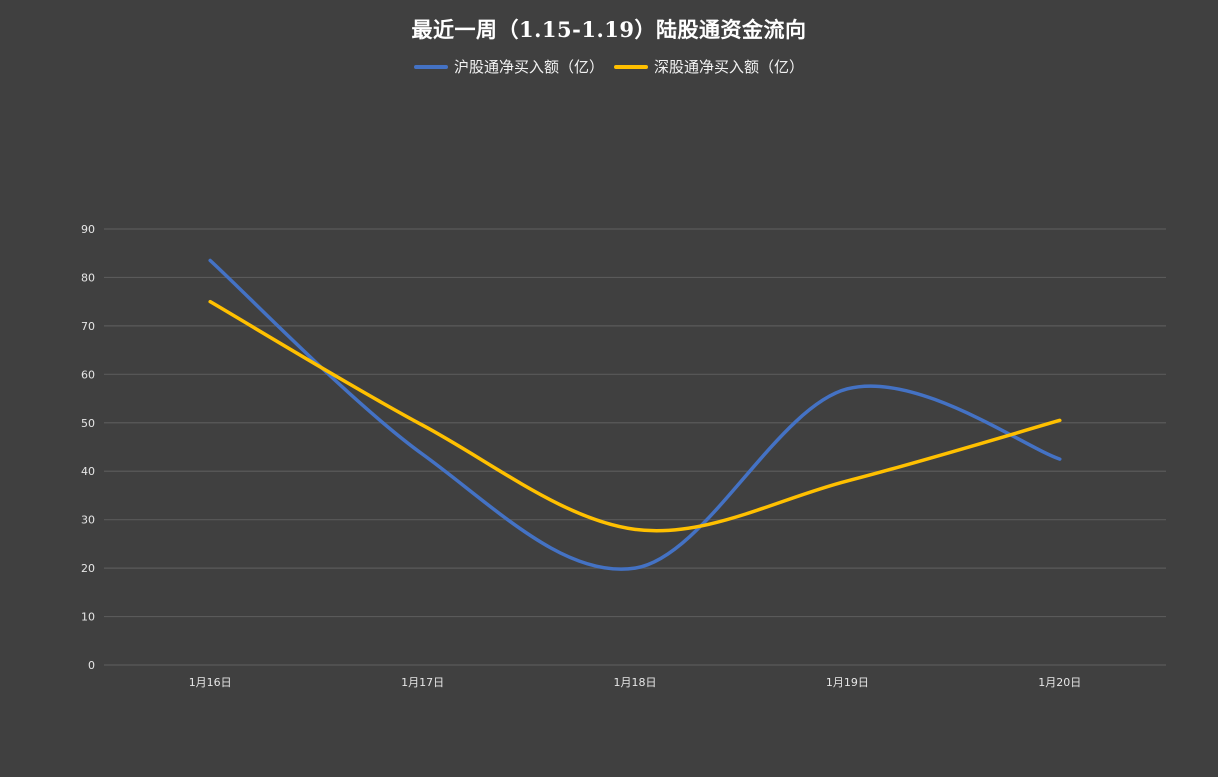  What do you see at coordinates (88, 447) in the screenshot?
I see `y-axis-labels: 0 10 20 30 40 50 60 70 80 90` at bounding box center [88, 447].